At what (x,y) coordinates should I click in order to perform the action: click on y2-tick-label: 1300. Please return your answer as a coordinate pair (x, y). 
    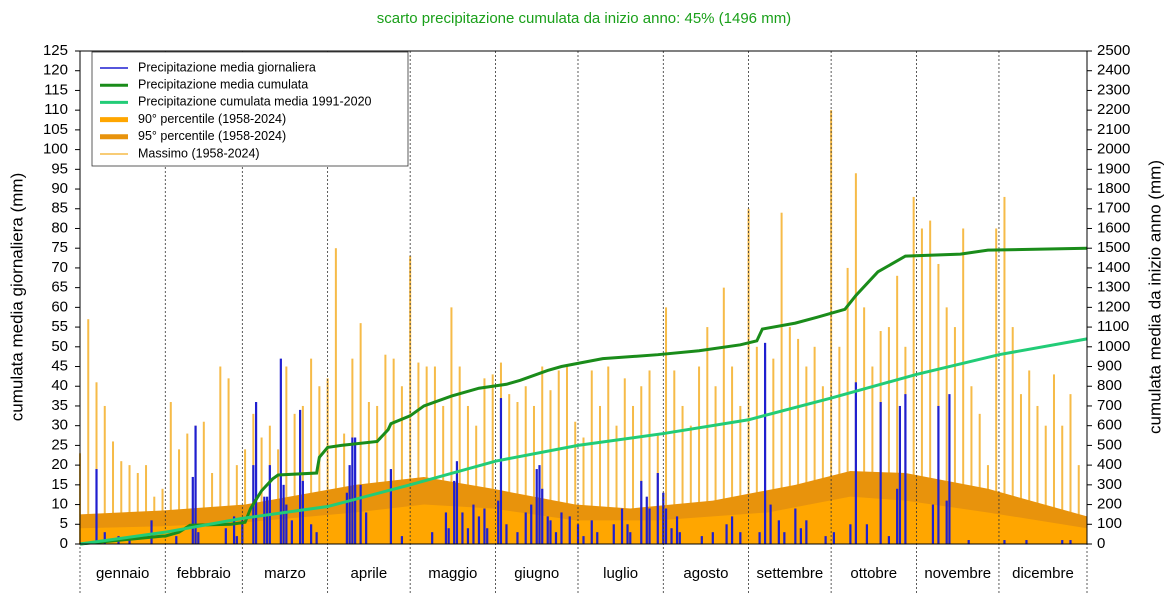
    Looking at the image, I should click on (1113, 287).